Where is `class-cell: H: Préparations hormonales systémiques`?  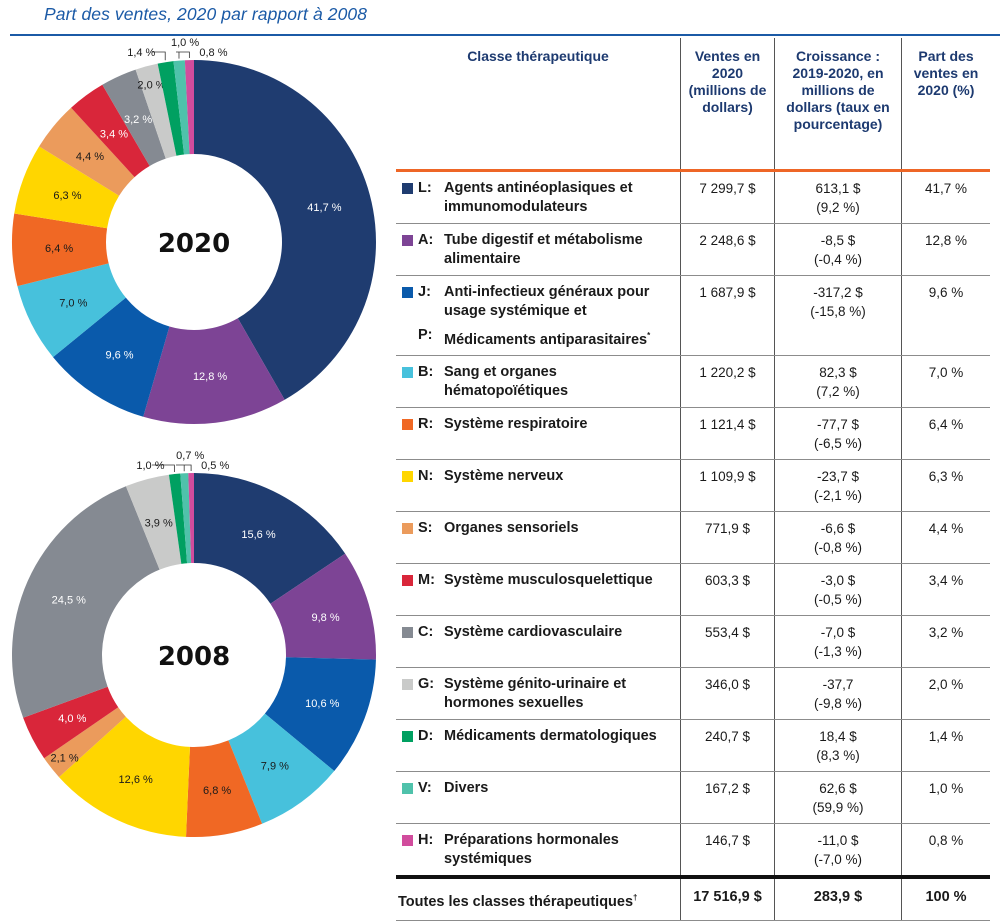
class-cell: H: Préparations hormonales systémiques is located at coordinates (538, 850).